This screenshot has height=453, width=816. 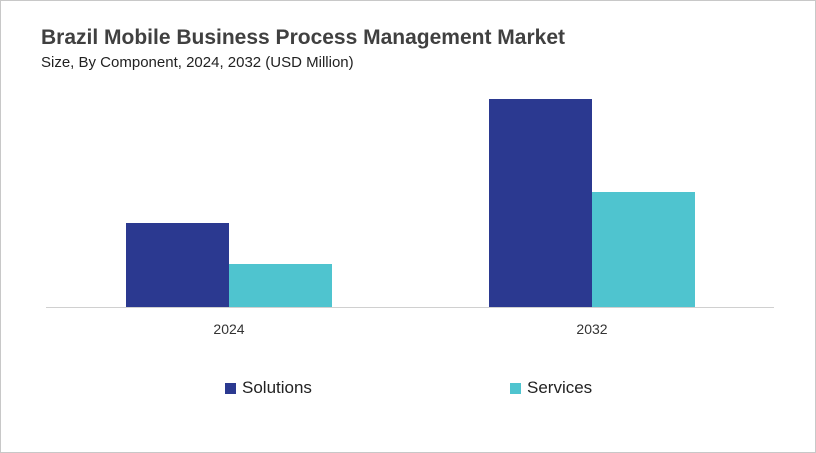 I want to click on legend-label-solutions: Solutions, so click(x=277, y=387).